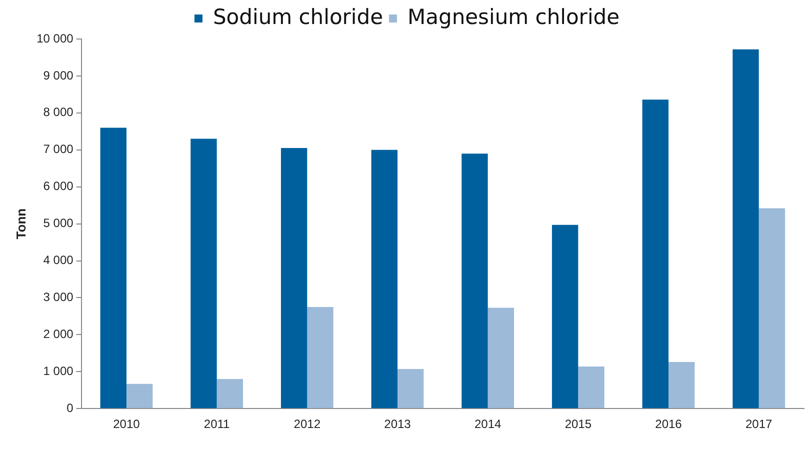  I want to click on x-tick-label: 2012, so click(307, 424).